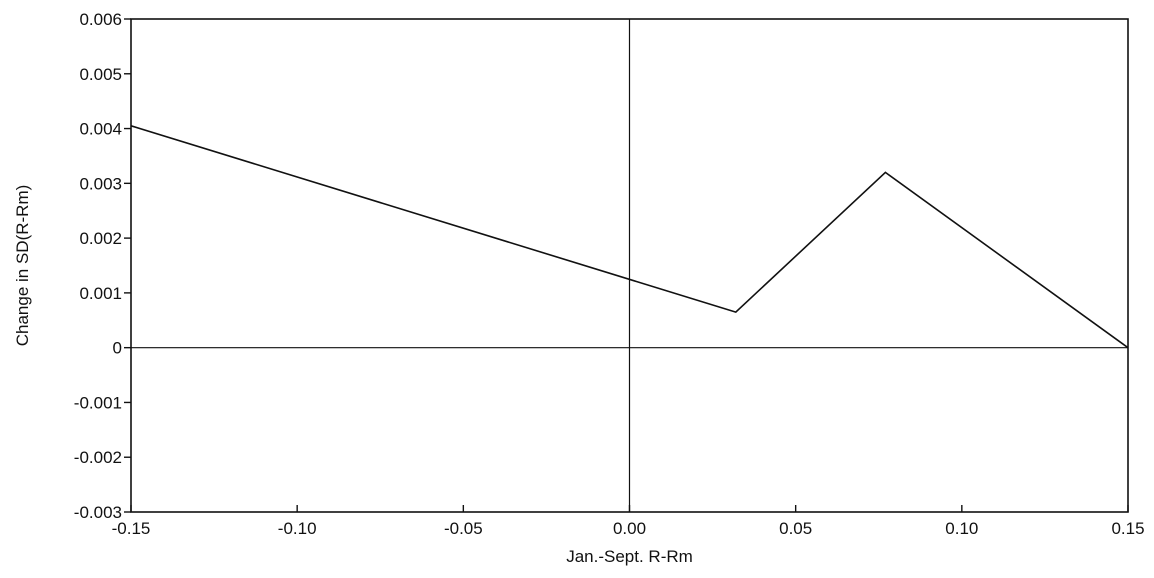 Image resolution: width=1154 pixels, height=578 pixels. What do you see at coordinates (22, 266) in the screenshot?
I see `y-axis-title: Change in SD(R-Rm)` at bounding box center [22, 266].